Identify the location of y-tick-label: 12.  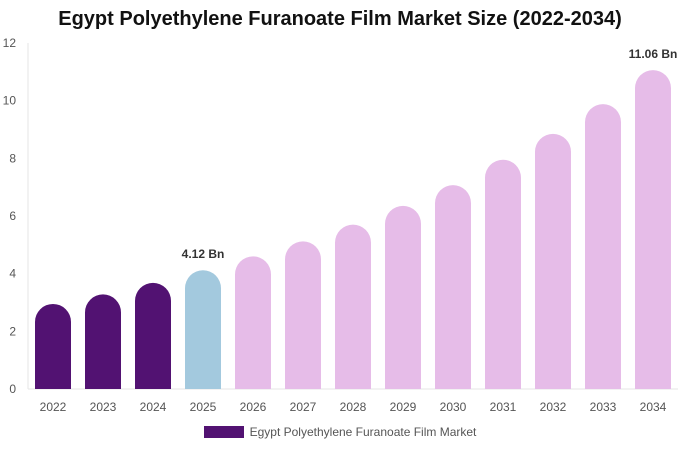
(10, 43).